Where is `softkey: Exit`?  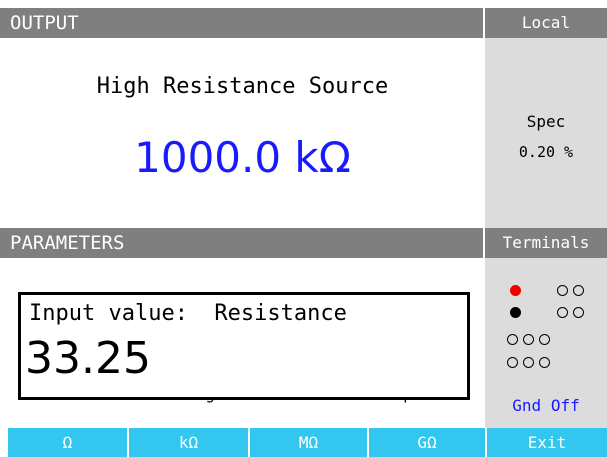 softkey: Exit is located at coordinates (547, 442).